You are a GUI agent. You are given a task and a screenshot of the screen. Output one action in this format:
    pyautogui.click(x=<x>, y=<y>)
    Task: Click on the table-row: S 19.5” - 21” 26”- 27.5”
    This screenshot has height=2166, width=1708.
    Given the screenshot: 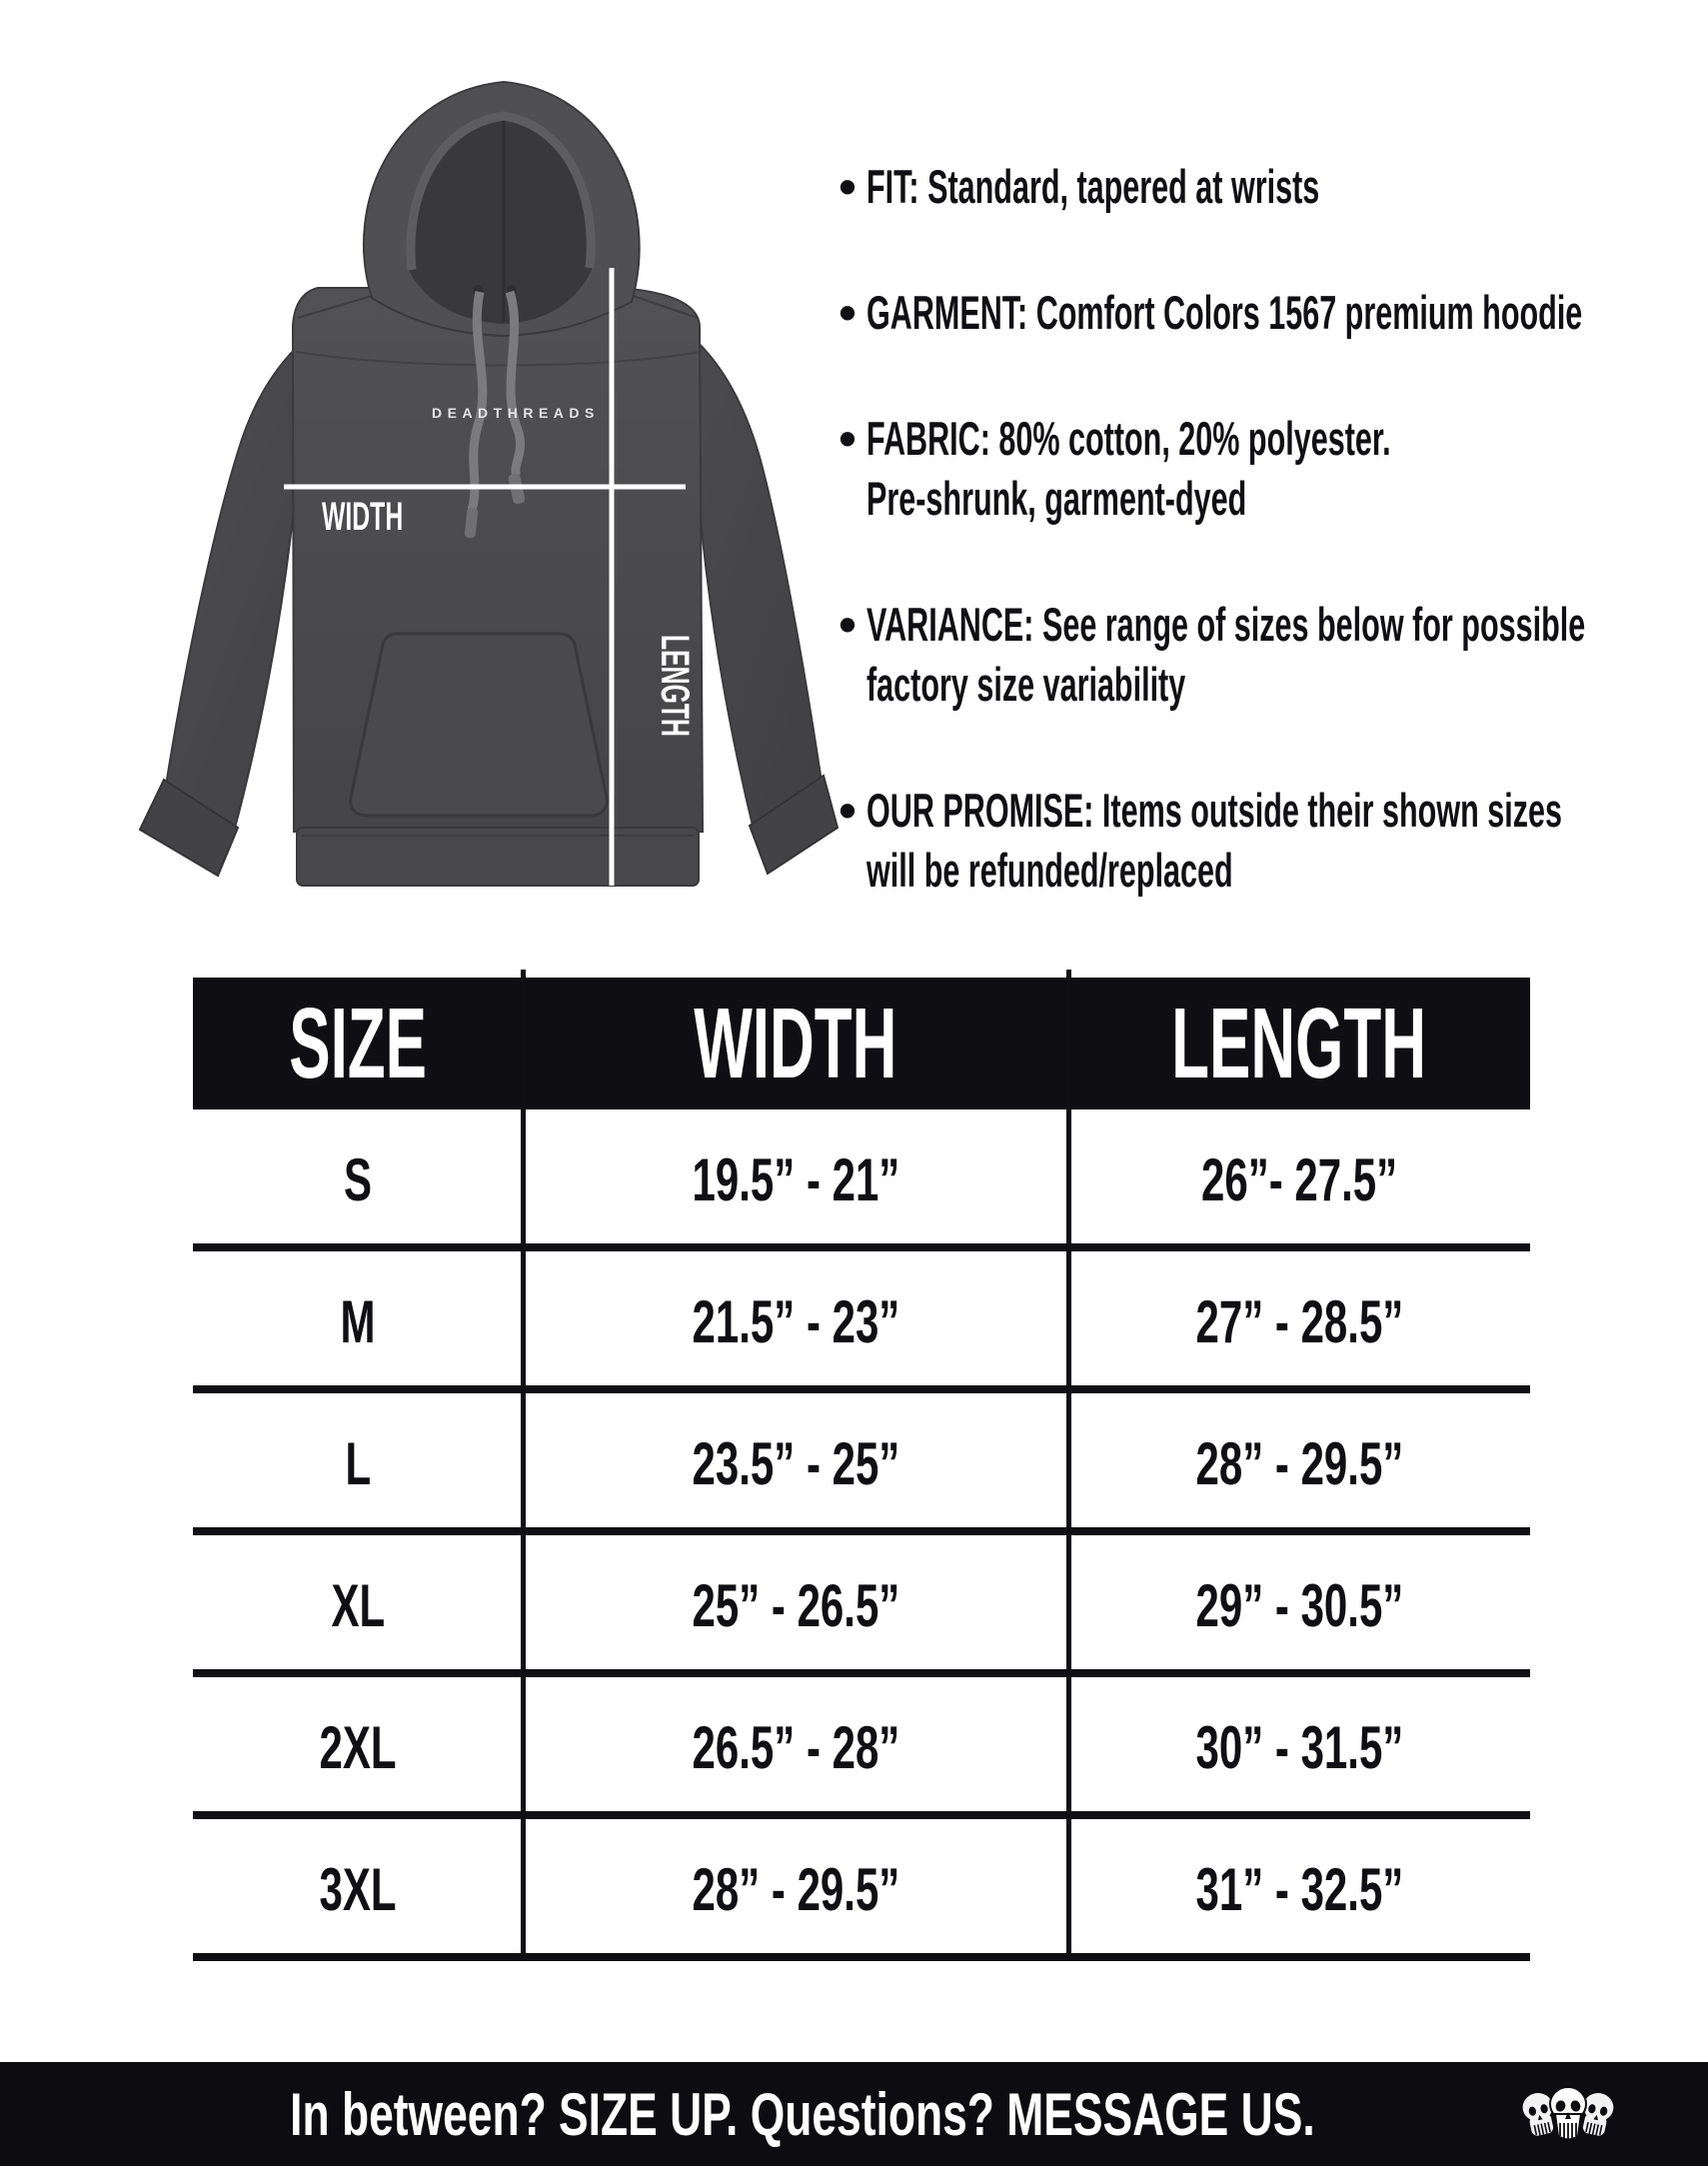 What is the action you would take?
    pyautogui.click(x=861, y=1180)
    